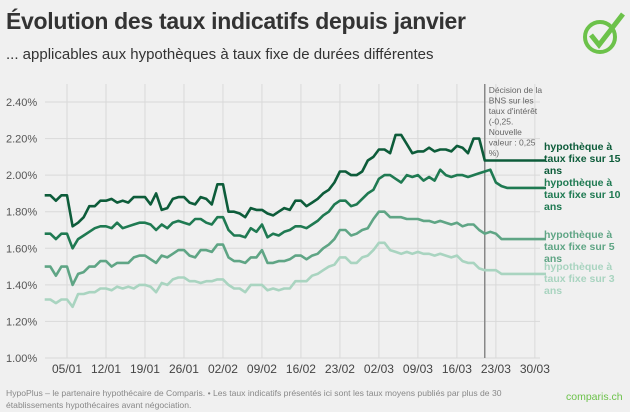  Describe the element at coordinates (21, 322) in the screenshot. I see `y-tick-label: 1.20%` at that location.